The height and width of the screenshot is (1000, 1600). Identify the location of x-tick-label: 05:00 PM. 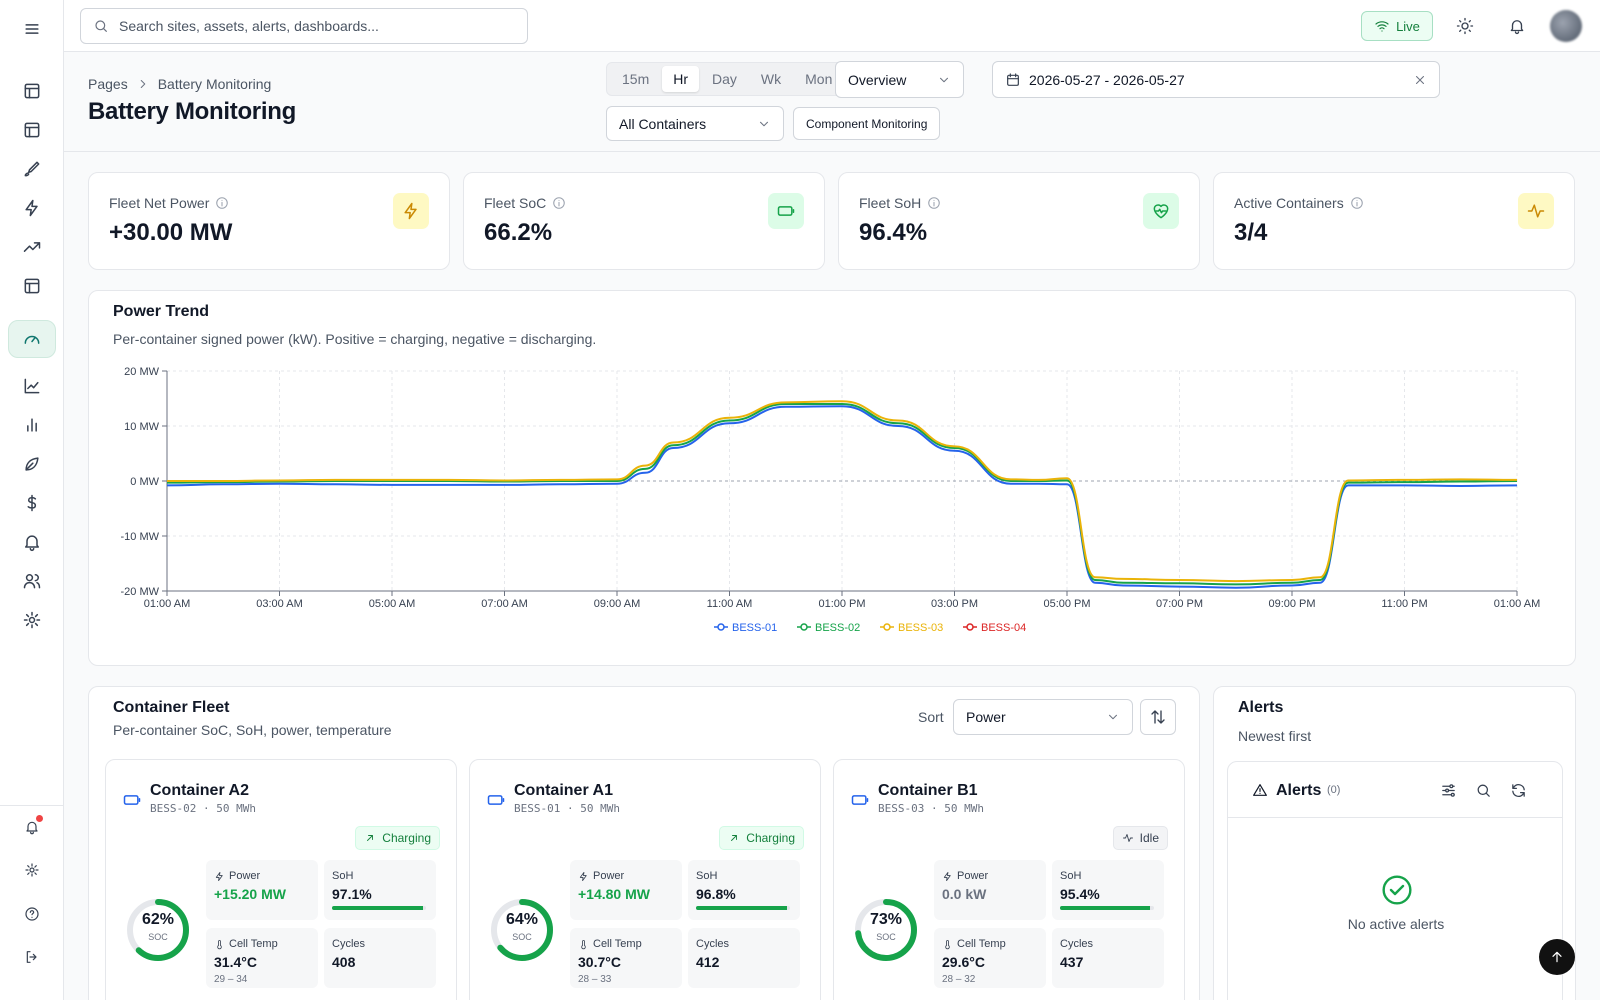
(1066, 604).